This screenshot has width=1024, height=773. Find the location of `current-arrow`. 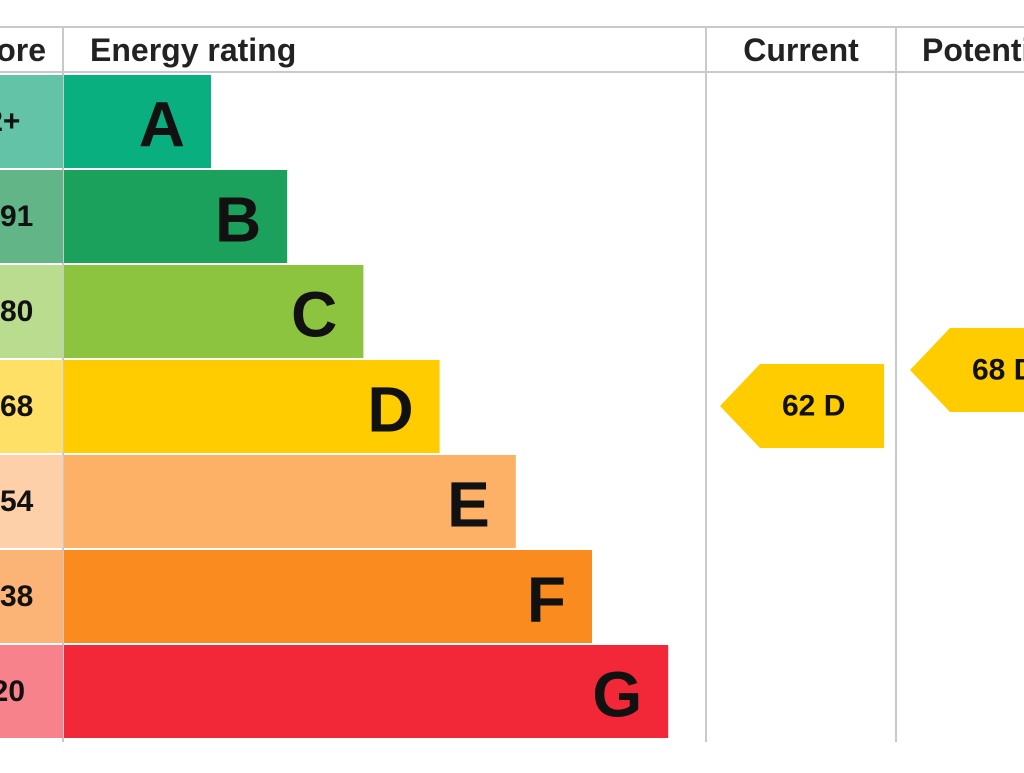

current-arrow is located at coordinates (802, 406).